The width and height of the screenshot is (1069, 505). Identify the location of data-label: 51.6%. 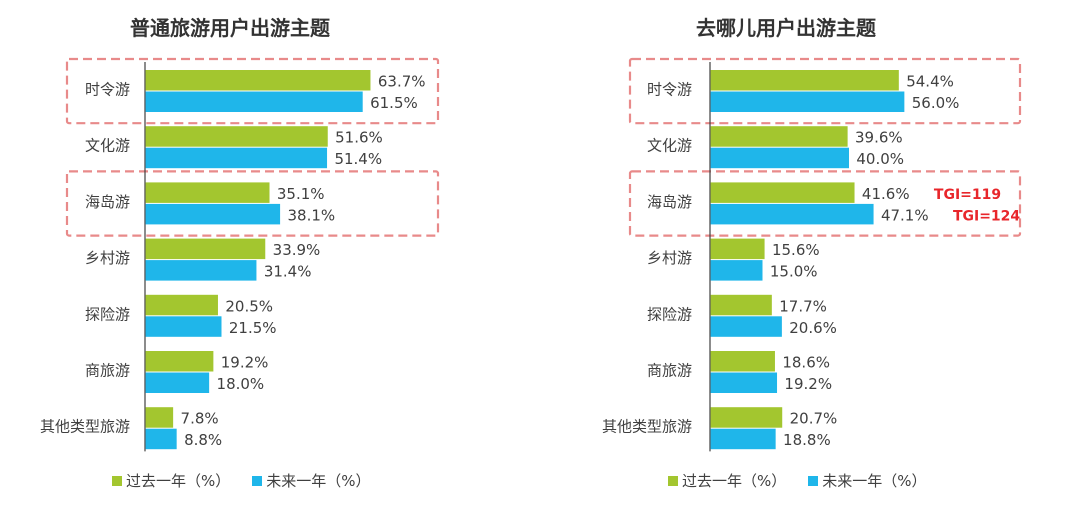
(359, 138).